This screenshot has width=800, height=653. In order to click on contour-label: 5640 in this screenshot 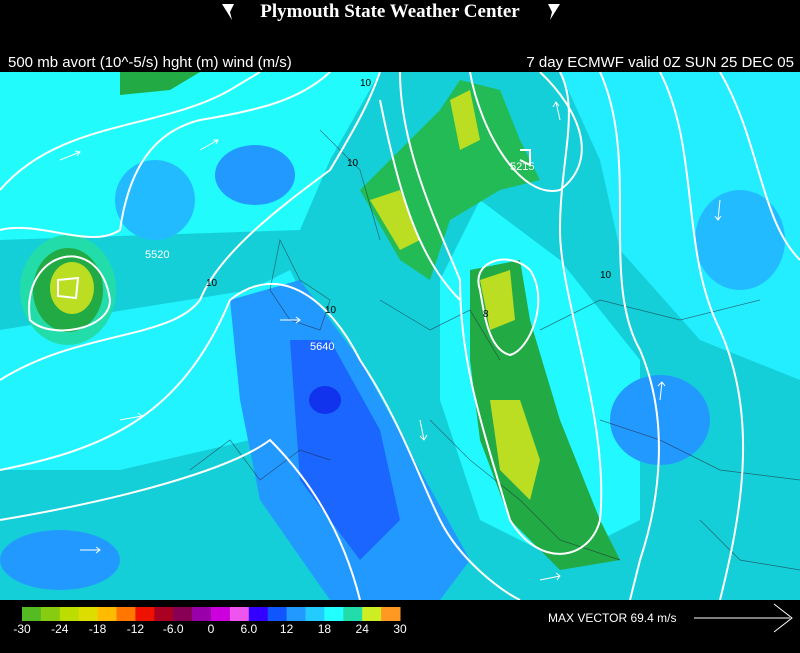, I will do `click(322, 347)`.